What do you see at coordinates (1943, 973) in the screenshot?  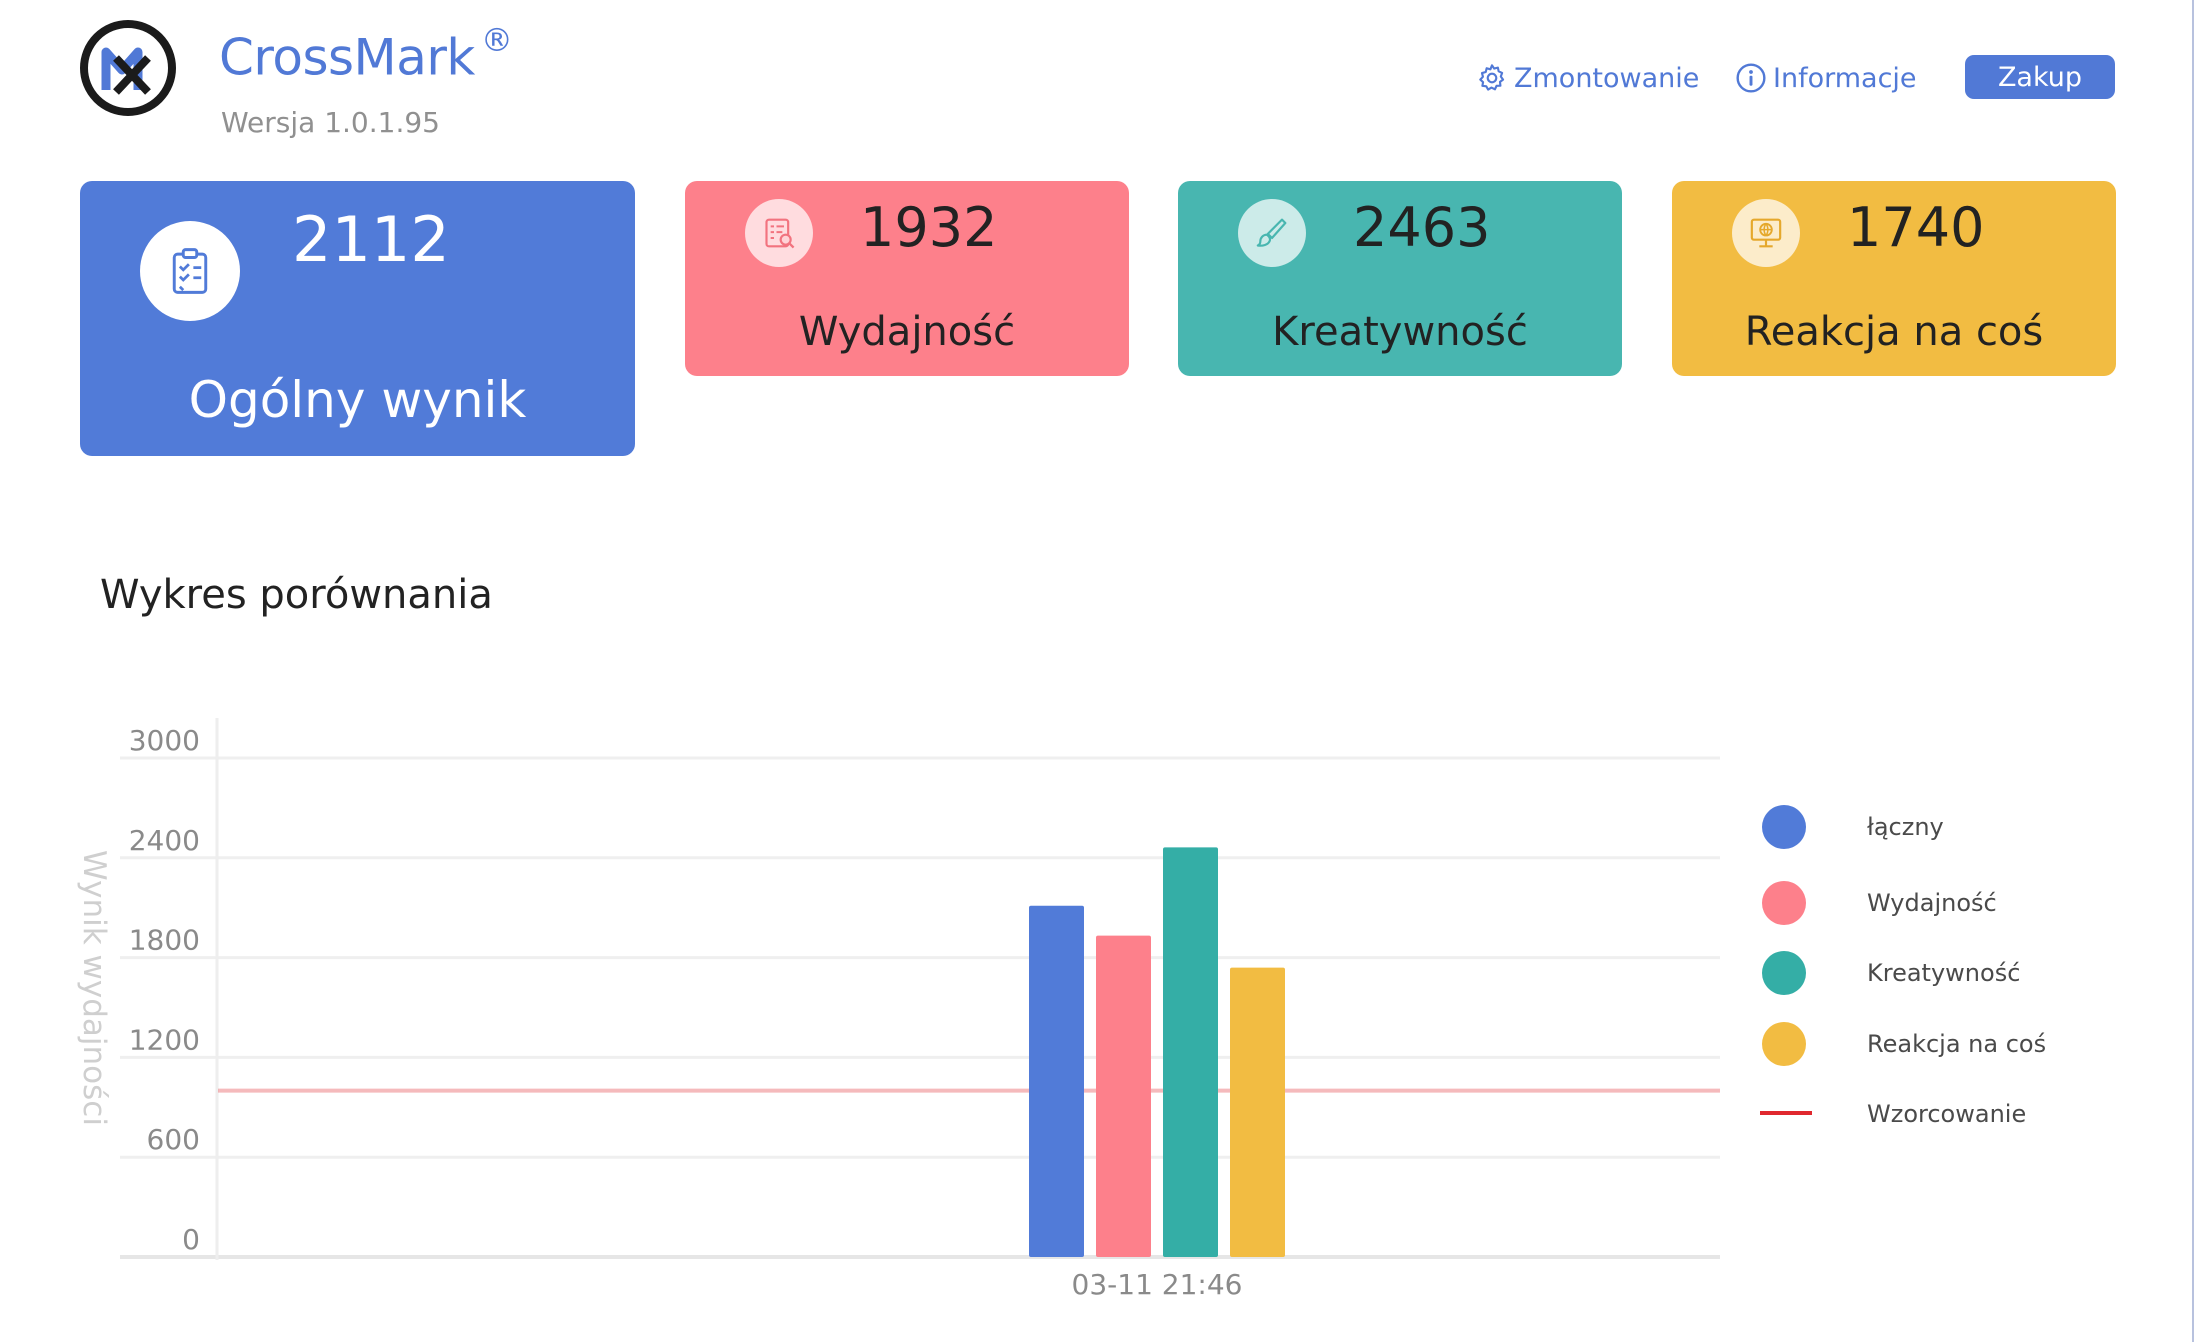 I see `legend-label-2: Kreatywność` at bounding box center [1943, 973].